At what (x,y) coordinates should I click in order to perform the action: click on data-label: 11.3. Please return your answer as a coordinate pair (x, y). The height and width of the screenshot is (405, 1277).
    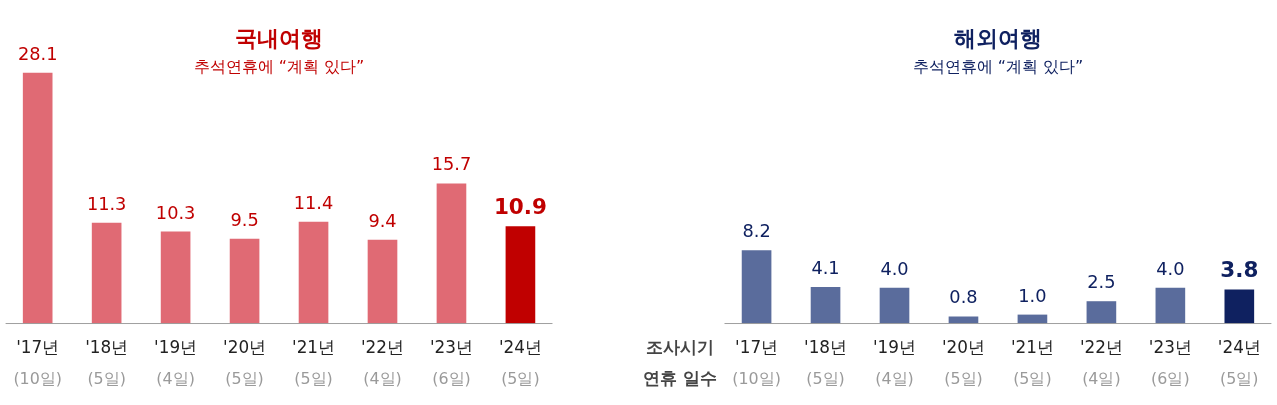
    Looking at the image, I should click on (106, 203).